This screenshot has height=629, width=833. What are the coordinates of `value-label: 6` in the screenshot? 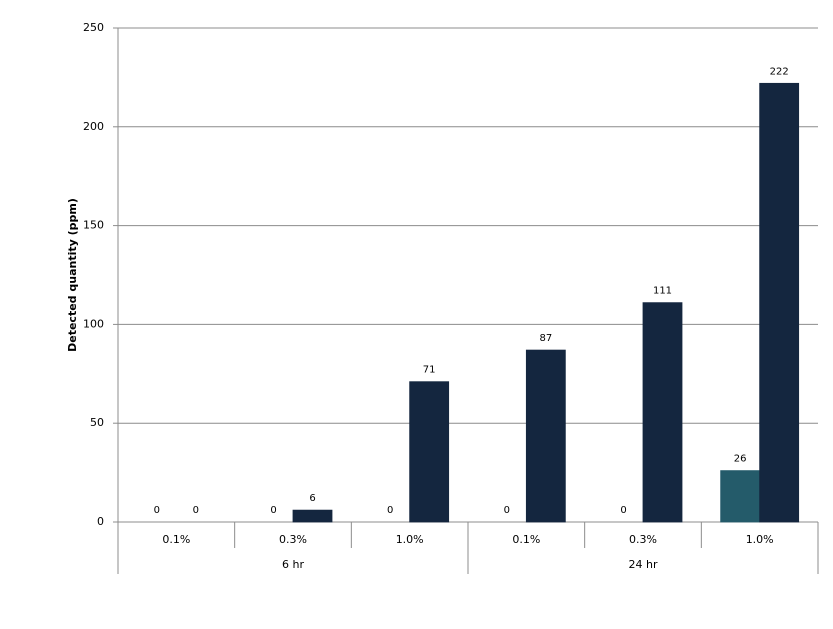 It's located at (312, 498).